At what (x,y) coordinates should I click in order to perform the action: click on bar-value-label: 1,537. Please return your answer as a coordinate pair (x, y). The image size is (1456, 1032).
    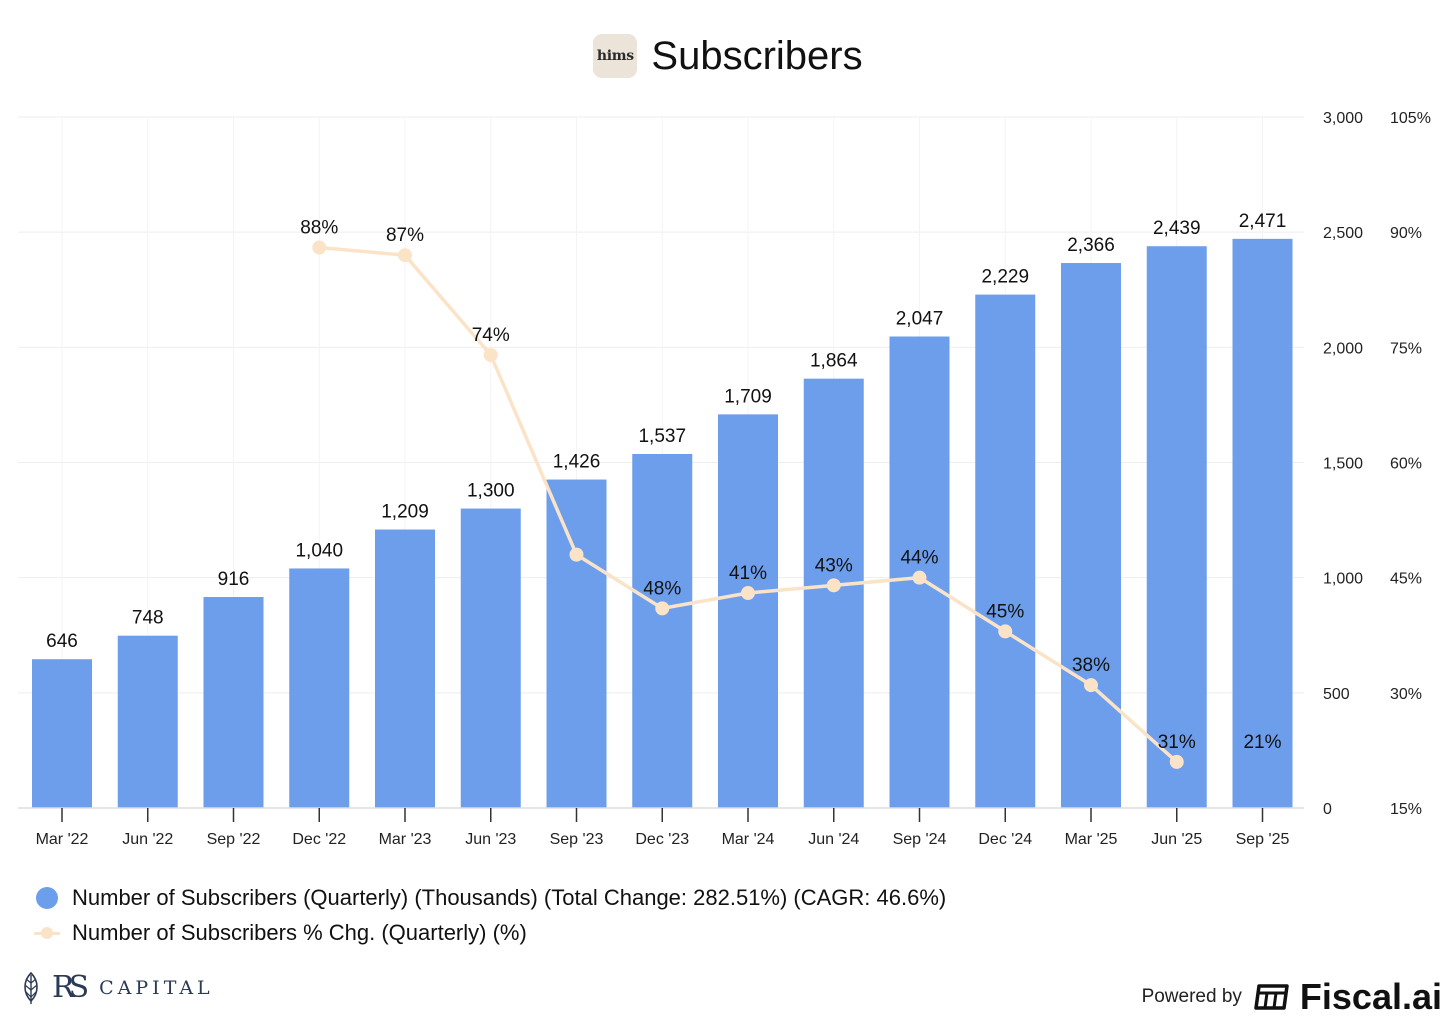
    Looking at the image, I should click on (662, 436).